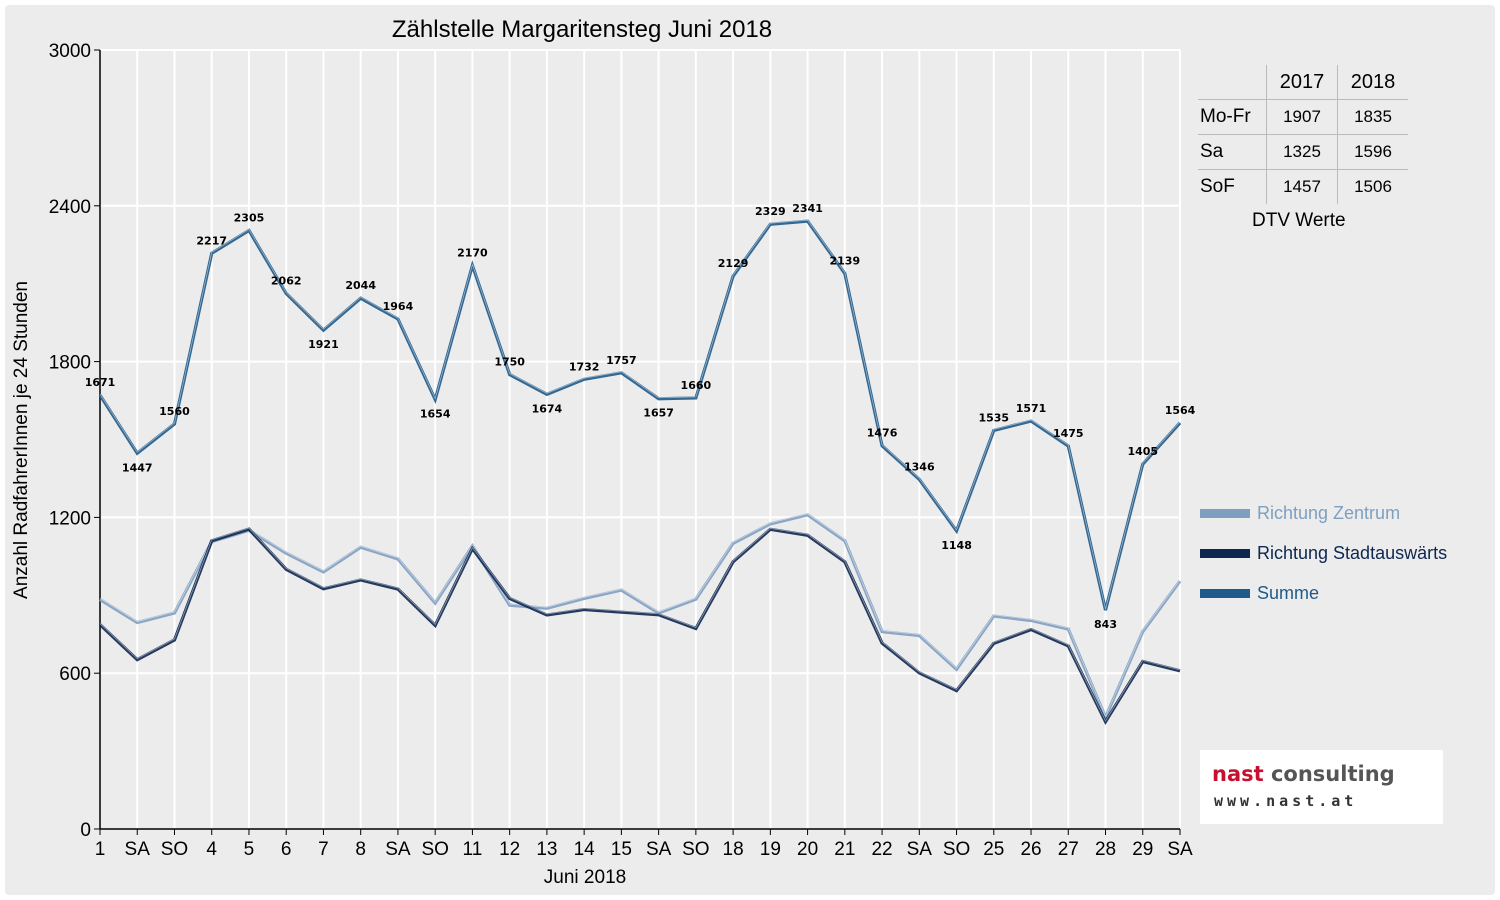 The height and width of the screenshot is (900, 1500). Describe the element at coordinates (1299, 220) in the screenshot. I see `dtv-caption: DTV Werte` at that location.